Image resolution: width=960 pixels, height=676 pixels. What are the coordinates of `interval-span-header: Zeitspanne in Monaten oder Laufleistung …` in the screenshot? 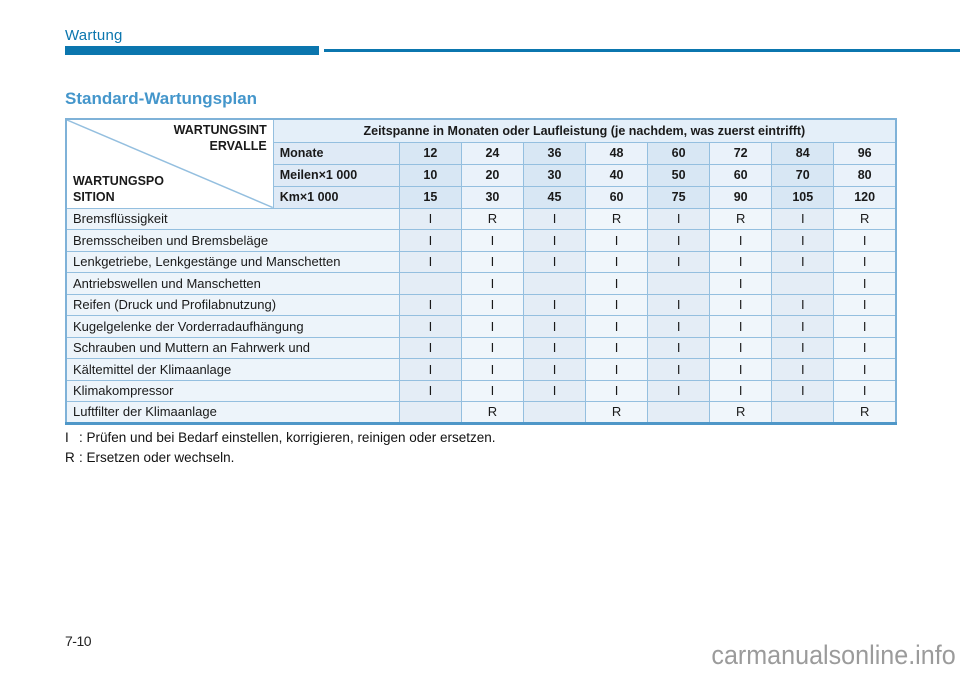 It's located at (584, 130).